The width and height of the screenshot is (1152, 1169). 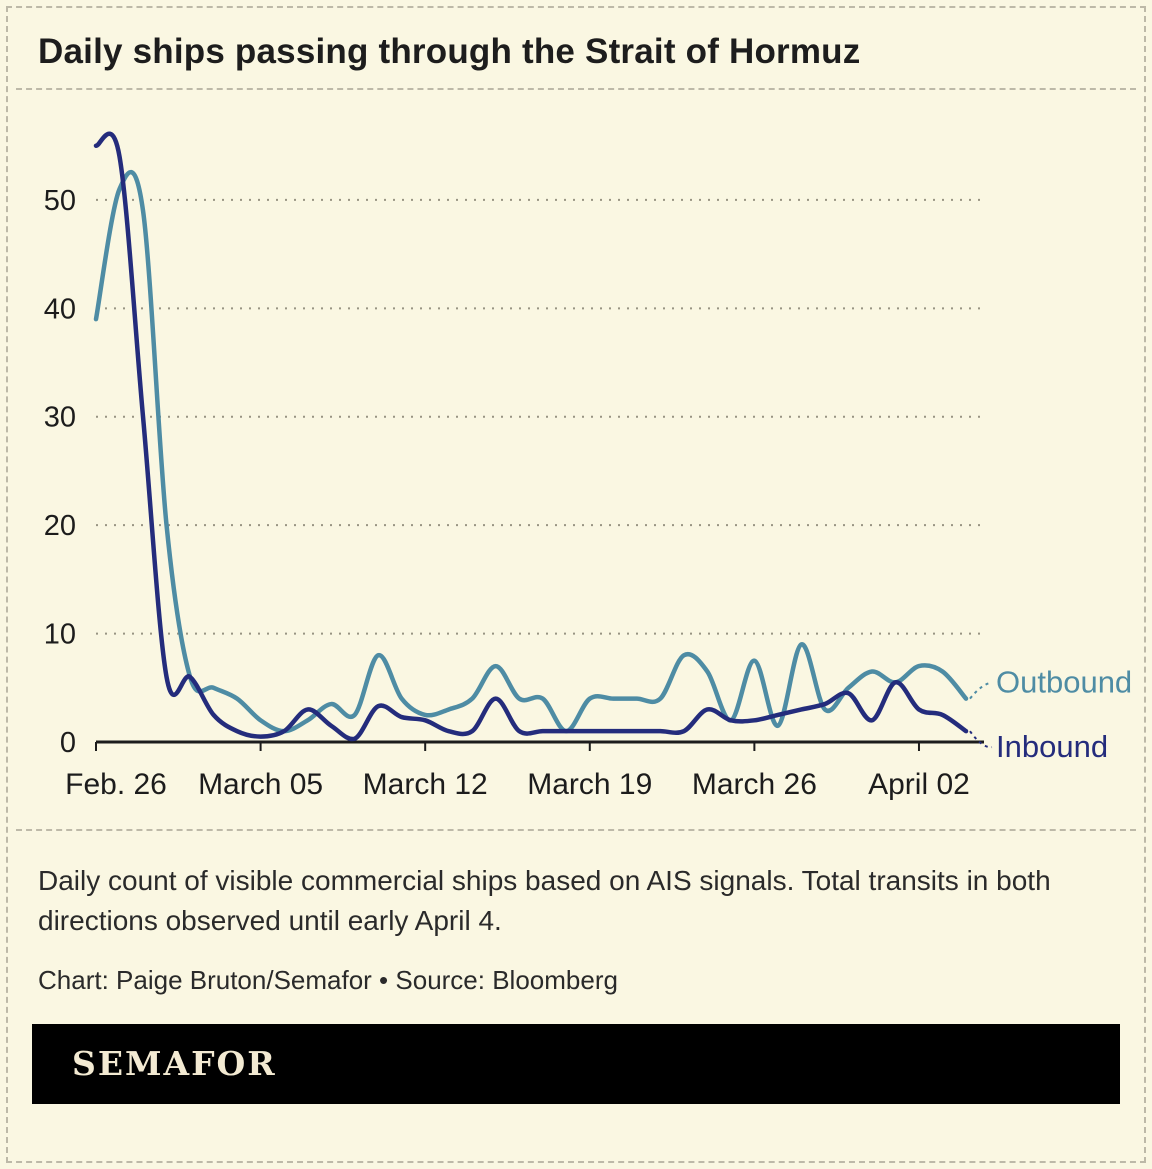 What do you see at coordinates (60, 635) in the screenshot?
I see `y-tick-label: 10` at bounding box center [60, 635].